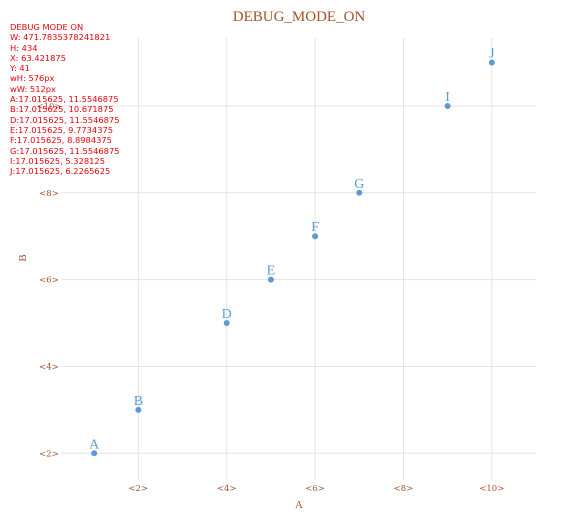  Describe the element at coordinates (227, 314) in the screenshot. I see `point-label-D: D` at that location.